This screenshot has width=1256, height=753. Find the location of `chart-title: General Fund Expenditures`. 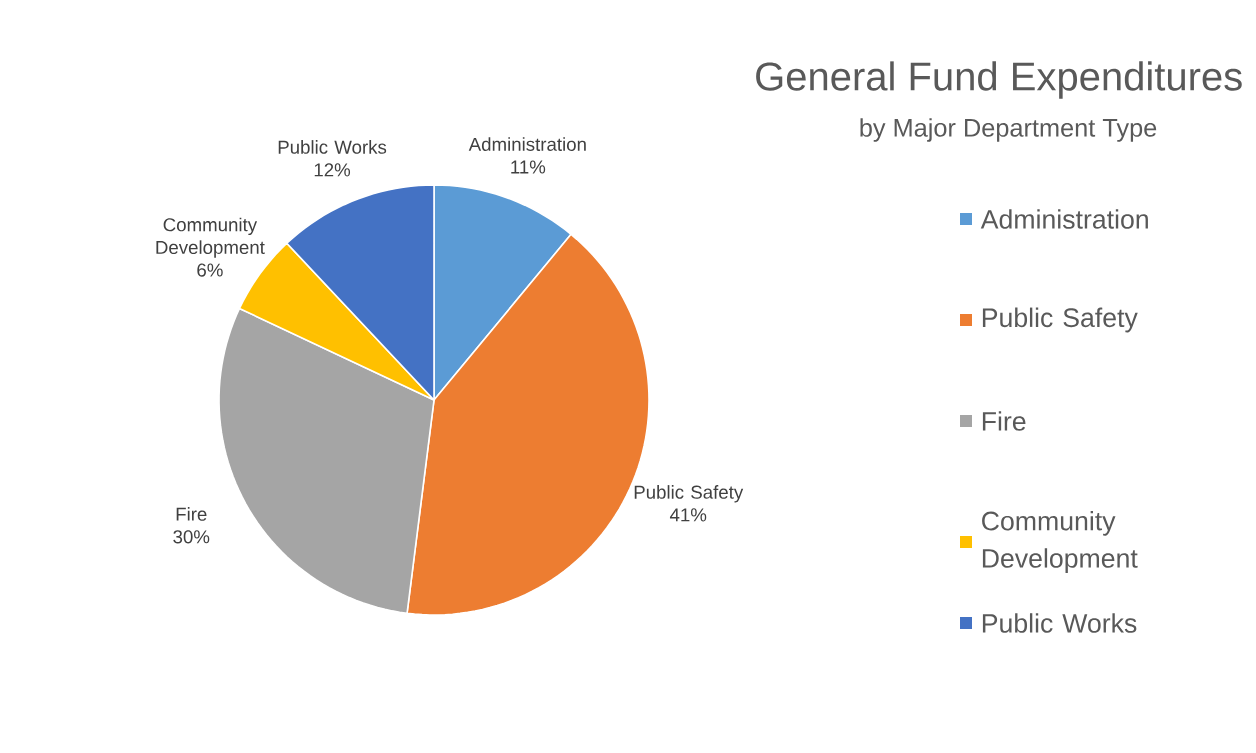

chart-title: General Fund Expenditures is located at coordinates (999, 80).